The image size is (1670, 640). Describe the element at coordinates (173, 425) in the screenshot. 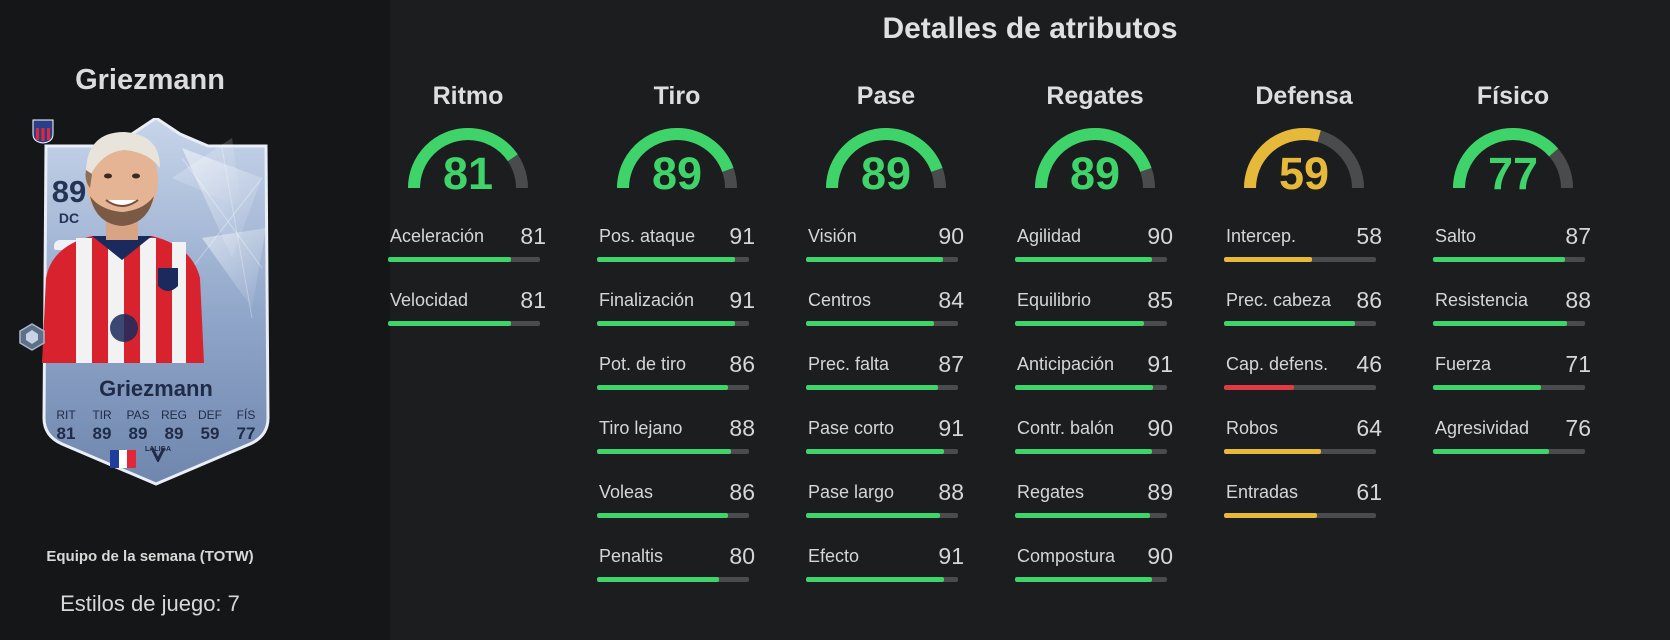

I see `card-stat-dribbling: REG 89` at that location.